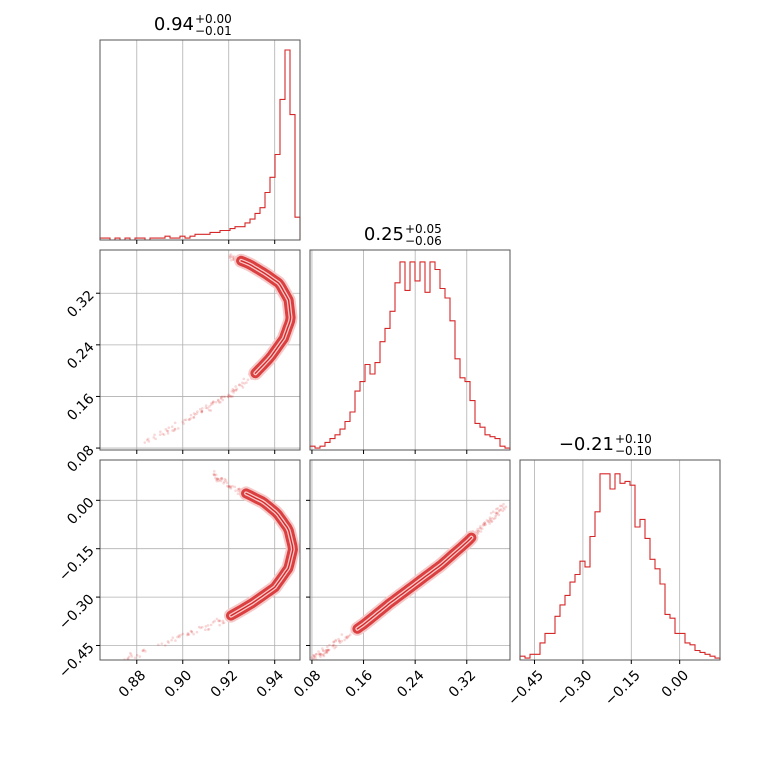  Describe the element at coordinates (213, 19) in the screenshot. I see `panel-title-sup-0: +0.00` at that location.